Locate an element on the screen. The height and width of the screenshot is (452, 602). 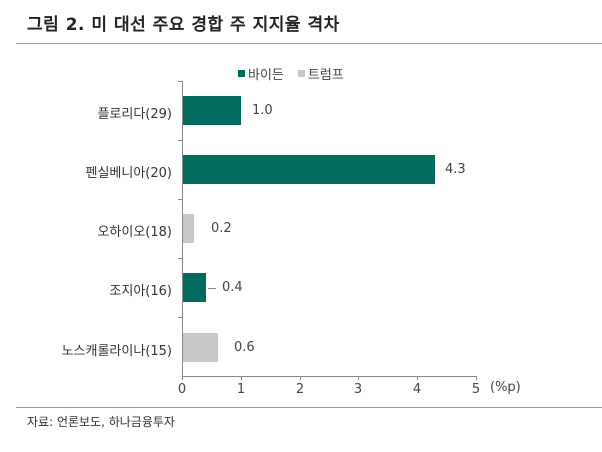
x-tick-label: 4 is located at coordinates (417, 389).